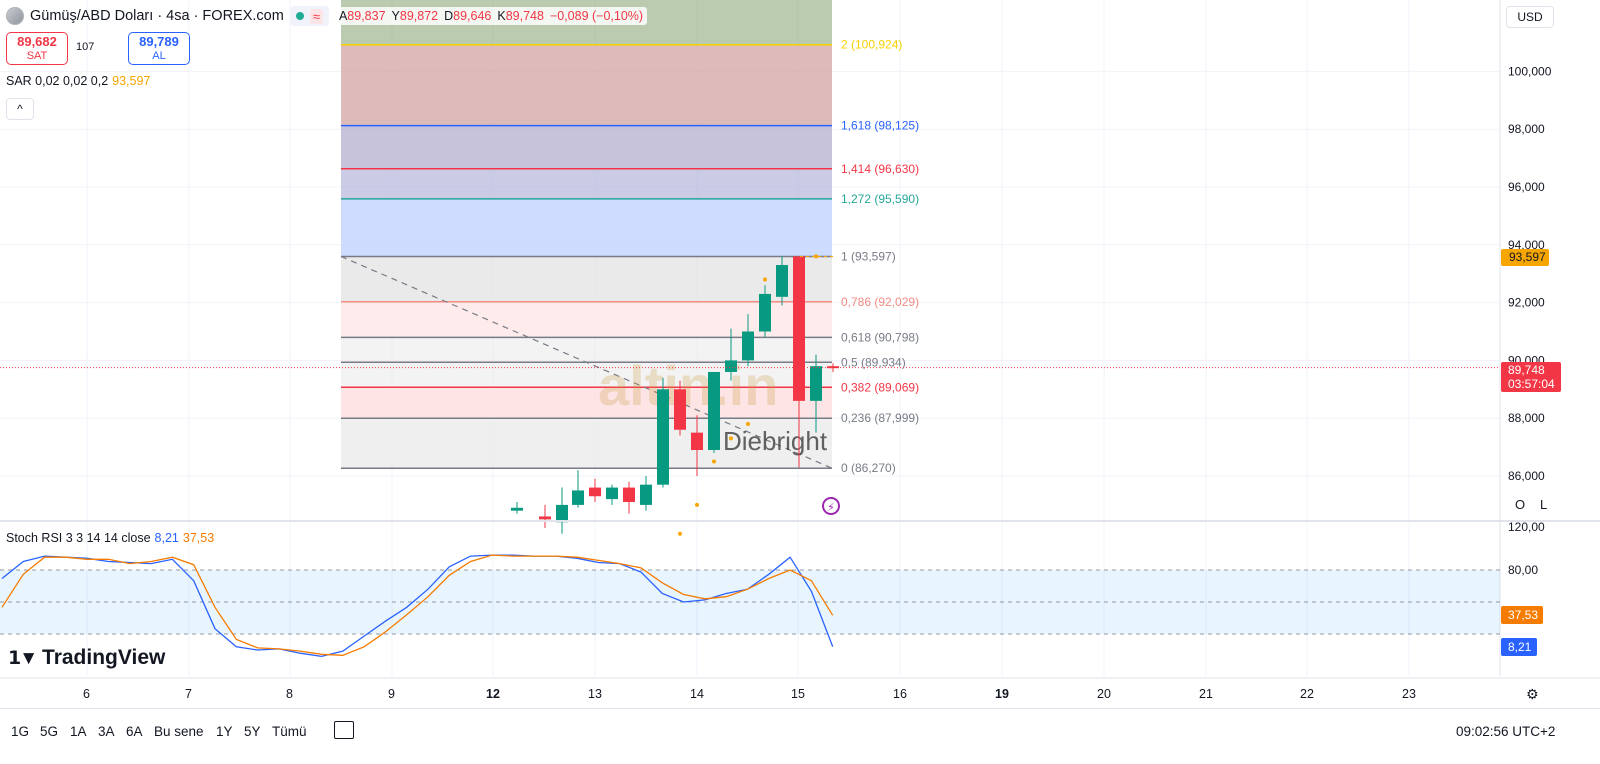  I want to click on range-5g: 5G, so click(49, 731).